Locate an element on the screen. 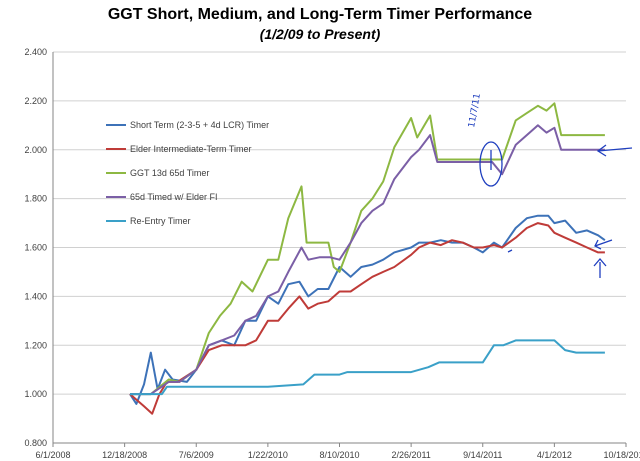  legend-label: Re-Entry Timer is located at coordinates (160, 221).